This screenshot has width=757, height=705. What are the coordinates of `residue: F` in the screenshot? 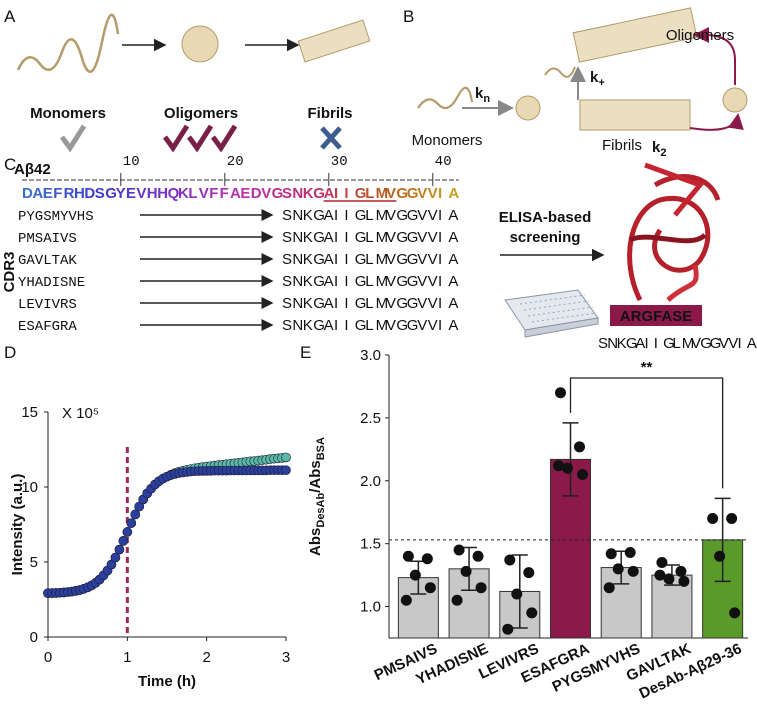 It's located at (57, 193).